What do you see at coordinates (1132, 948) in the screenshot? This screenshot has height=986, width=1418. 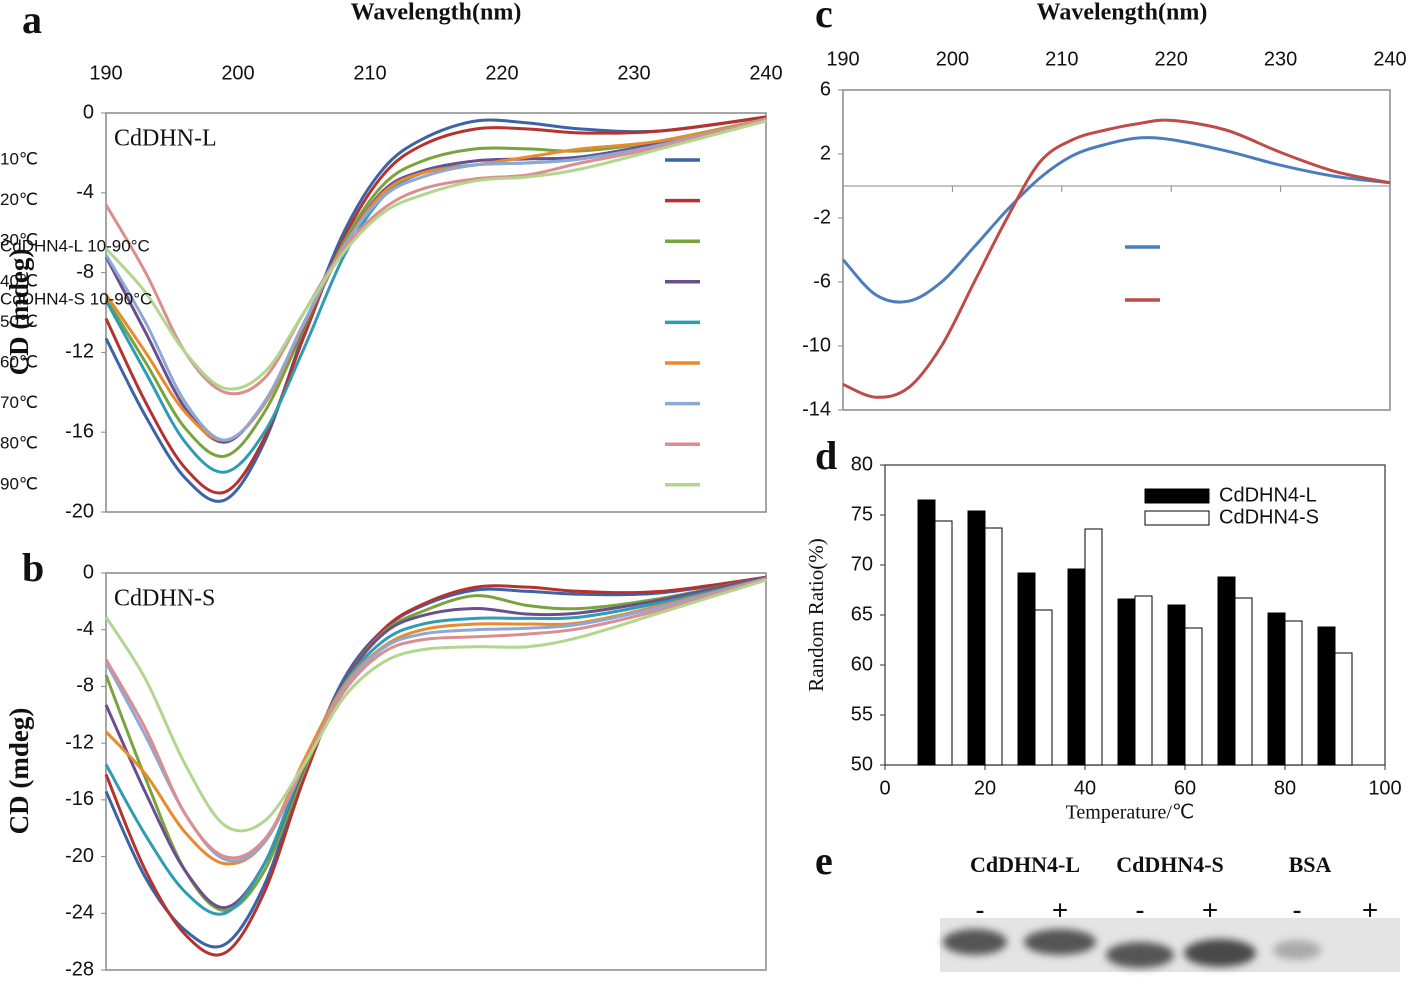 I see `gel-bands` at bounding box center [1132, 948].